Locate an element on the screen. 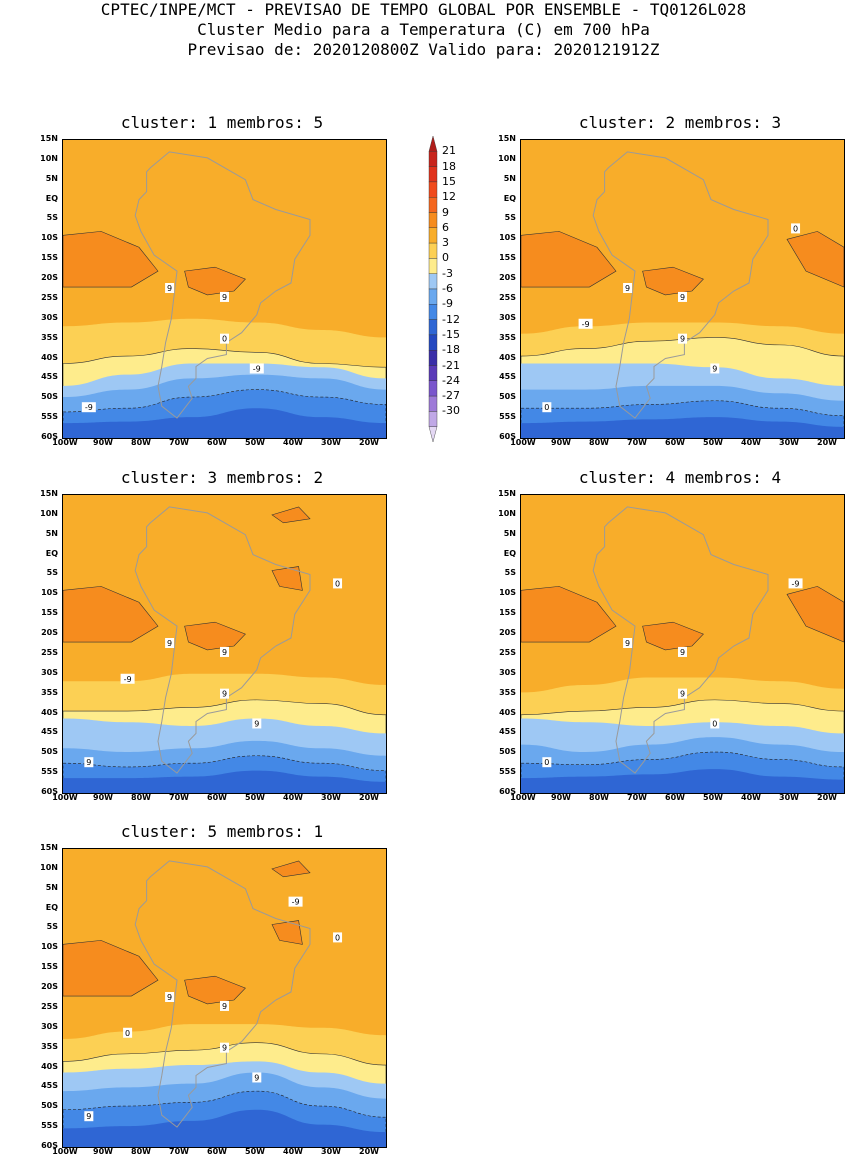 The width and height of the screenshot is (847, 1162). lat-tick-label: 40S is located at coordinates (49, 357).